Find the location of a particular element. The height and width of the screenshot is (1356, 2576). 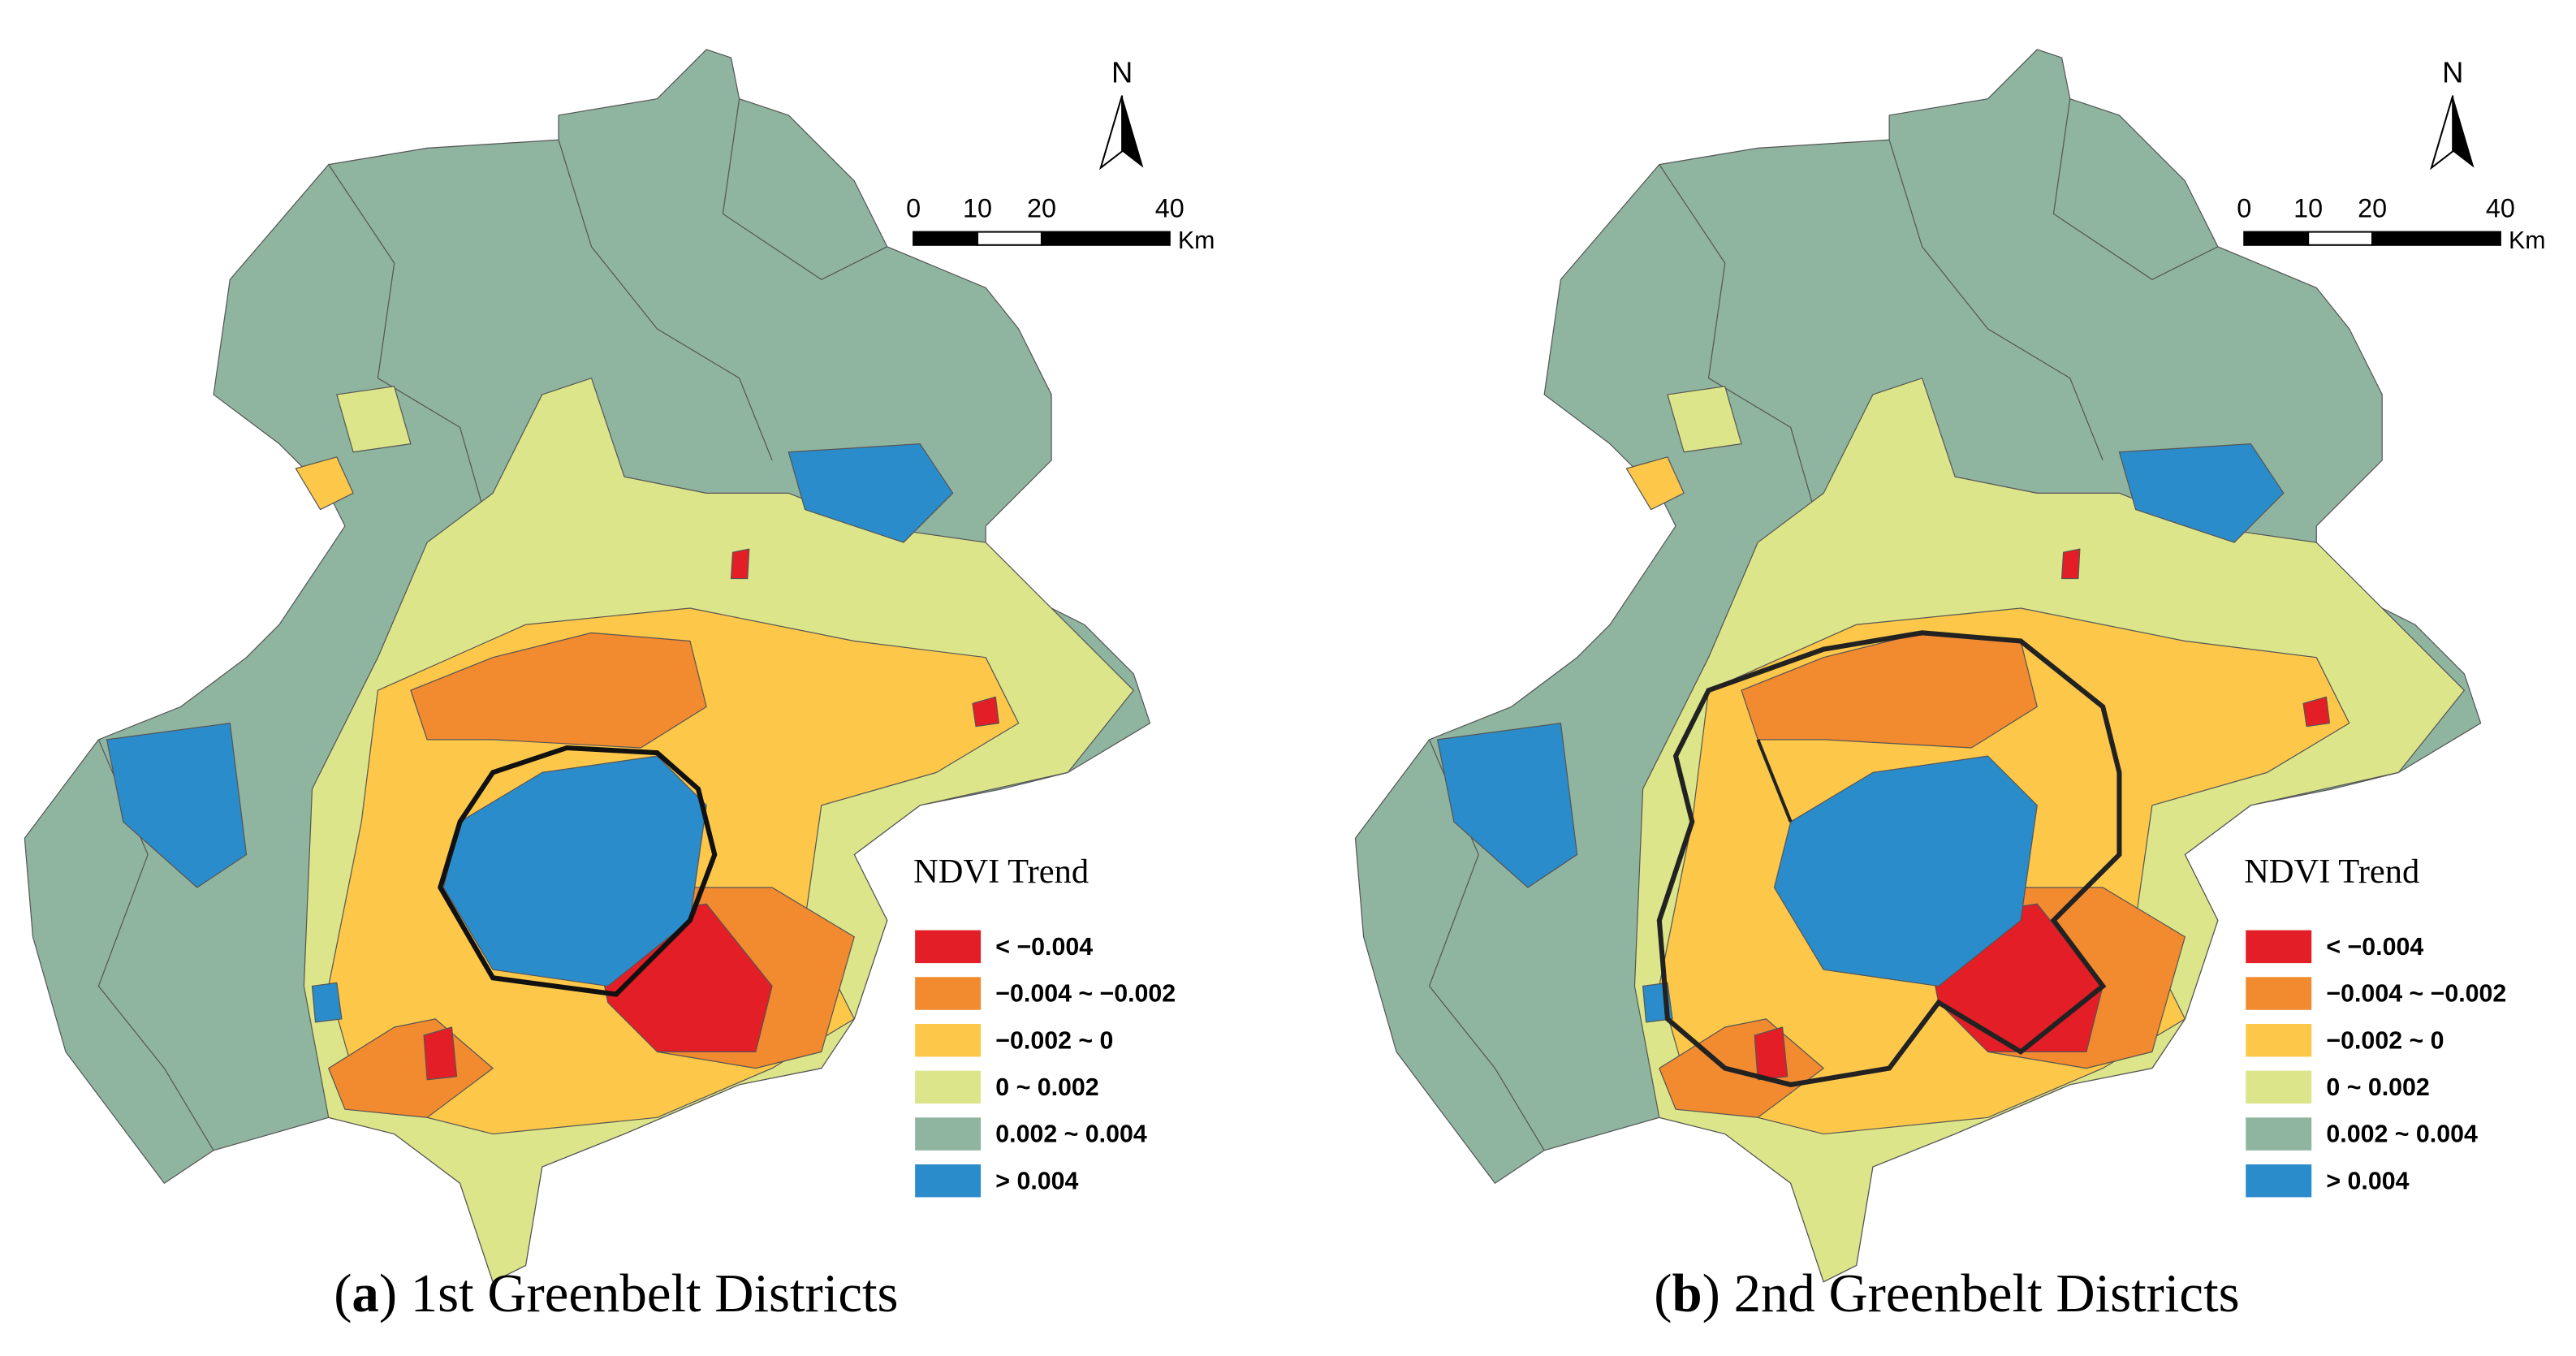

caption: (a) 1st Greenbelt Districts is located at coordinates (616, 1294).